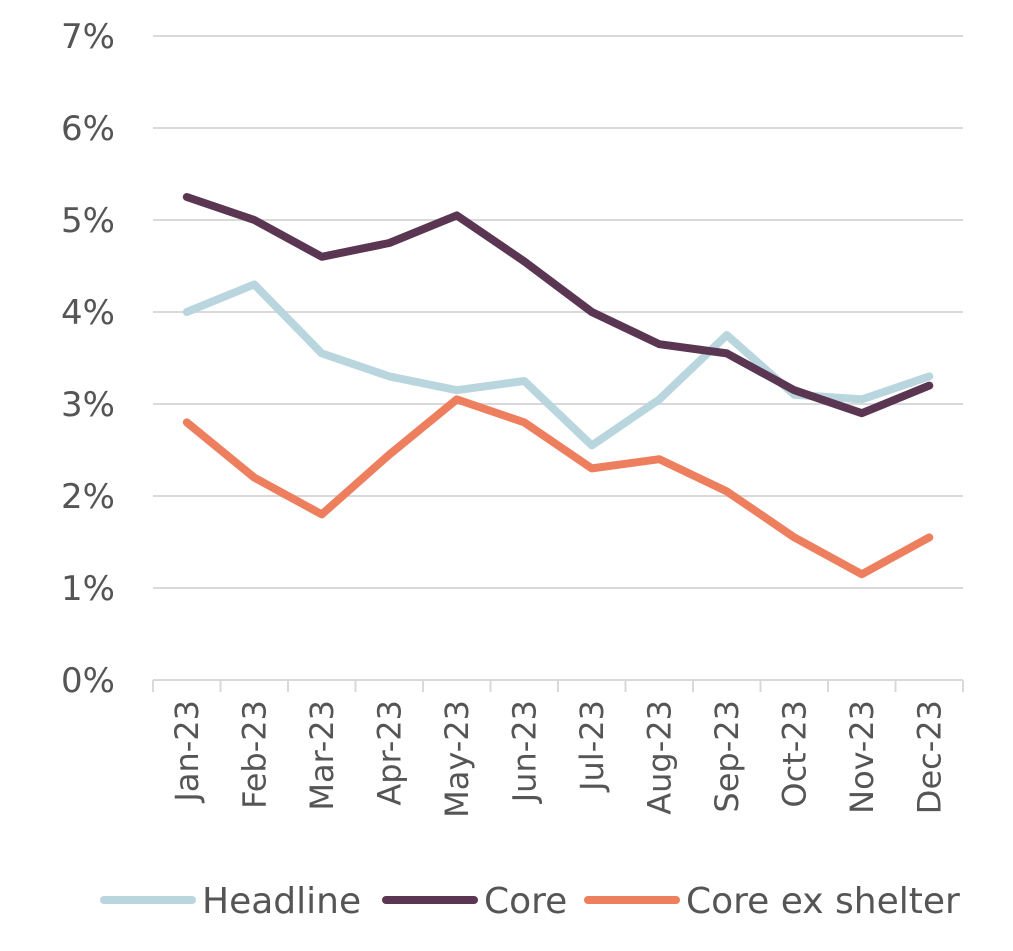 This screenshot has width=1013, height=951. I want to click on x-tick-label: Aug-23, so click(659, 757).